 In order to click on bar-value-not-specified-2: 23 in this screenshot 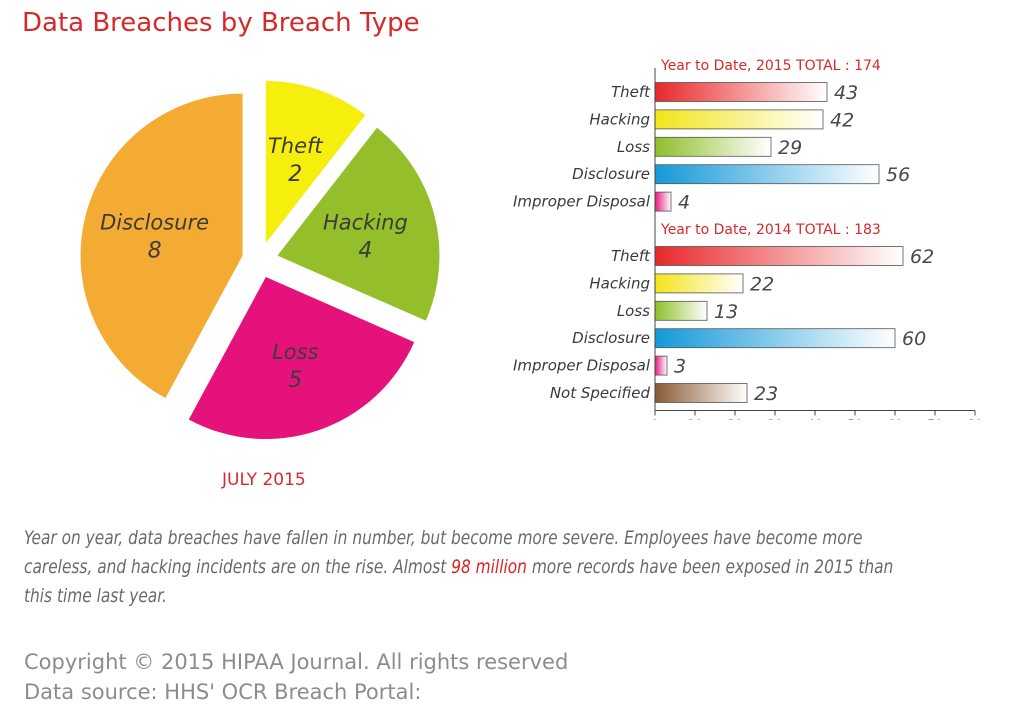, I will do `click(766, 394)`.